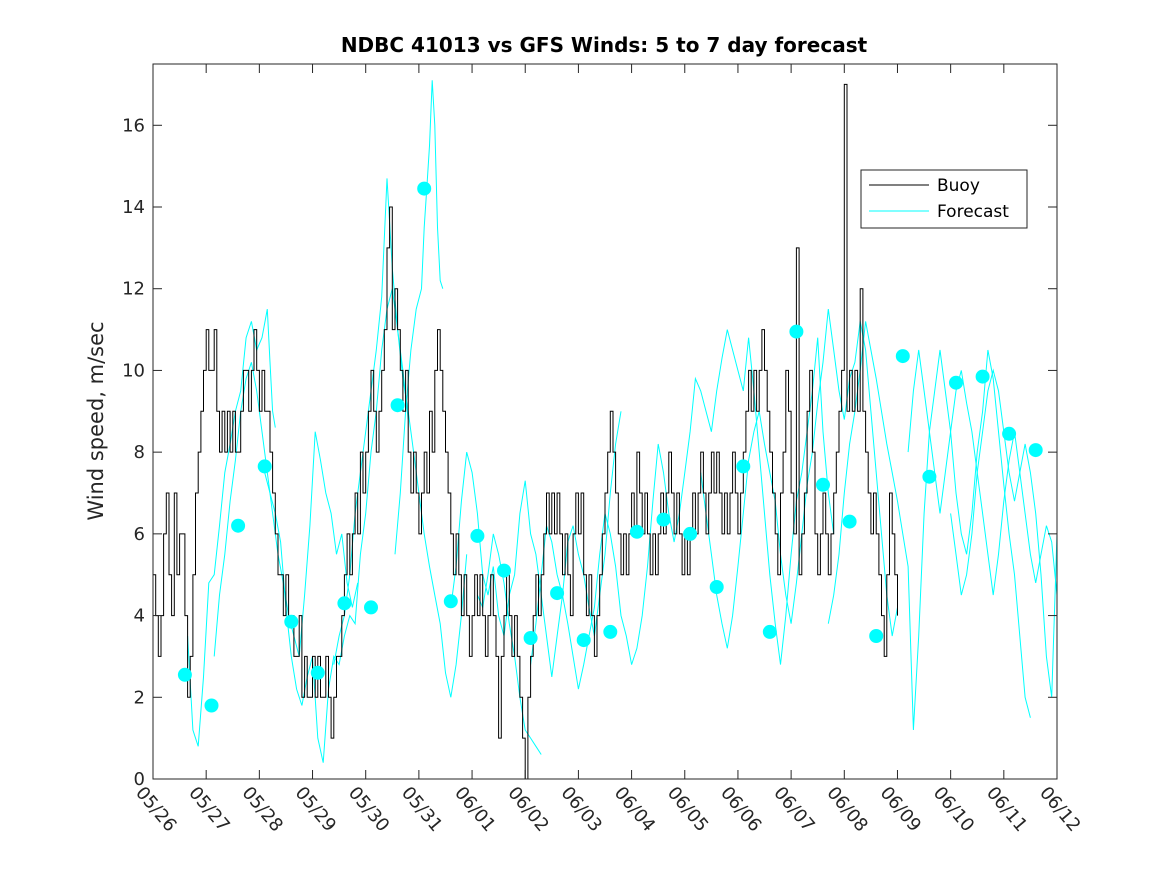  Describe the element at coordinates (139, 779) in the screenshot. I see `y-tick-label: 0` at that location.